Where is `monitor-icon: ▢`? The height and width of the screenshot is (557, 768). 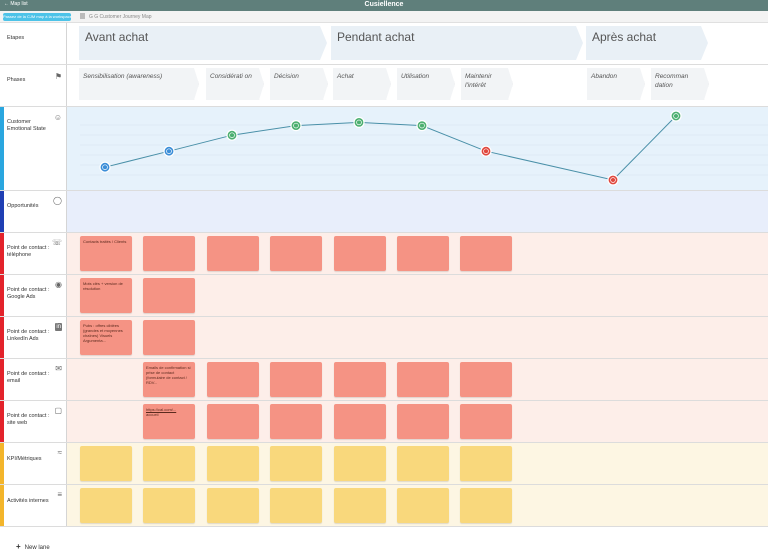 monitor-icon: ▢ is located at coordinates (58, 410).